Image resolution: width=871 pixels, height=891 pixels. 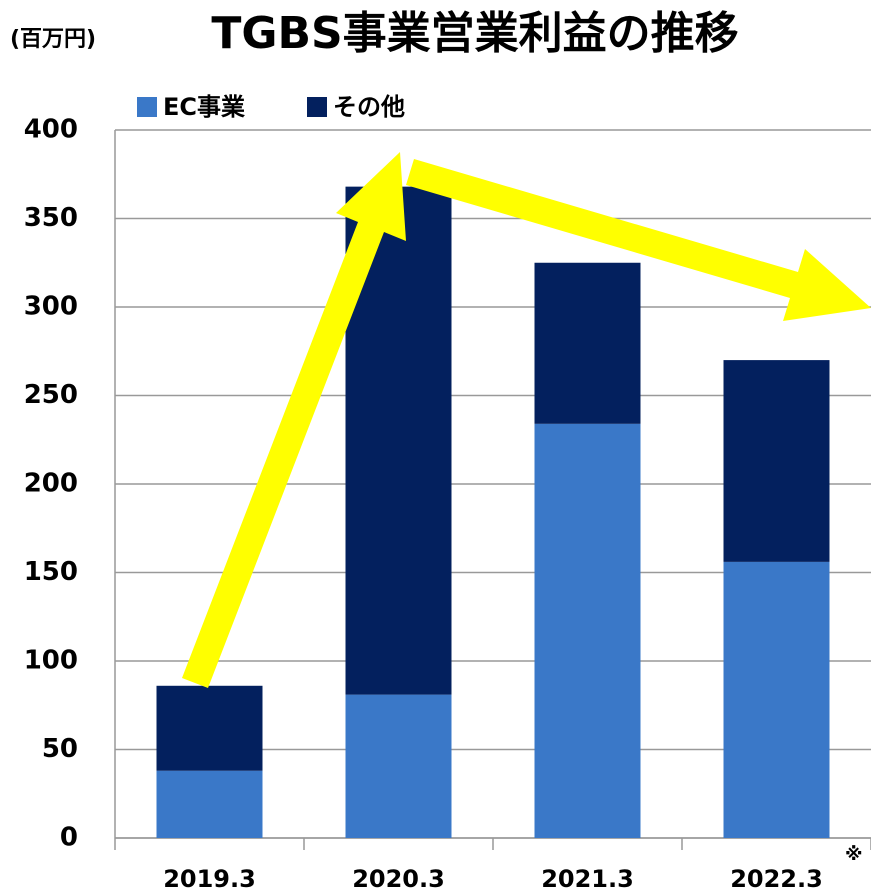 I want to click on legend-label: EC事業, so click(x=204, y=107).